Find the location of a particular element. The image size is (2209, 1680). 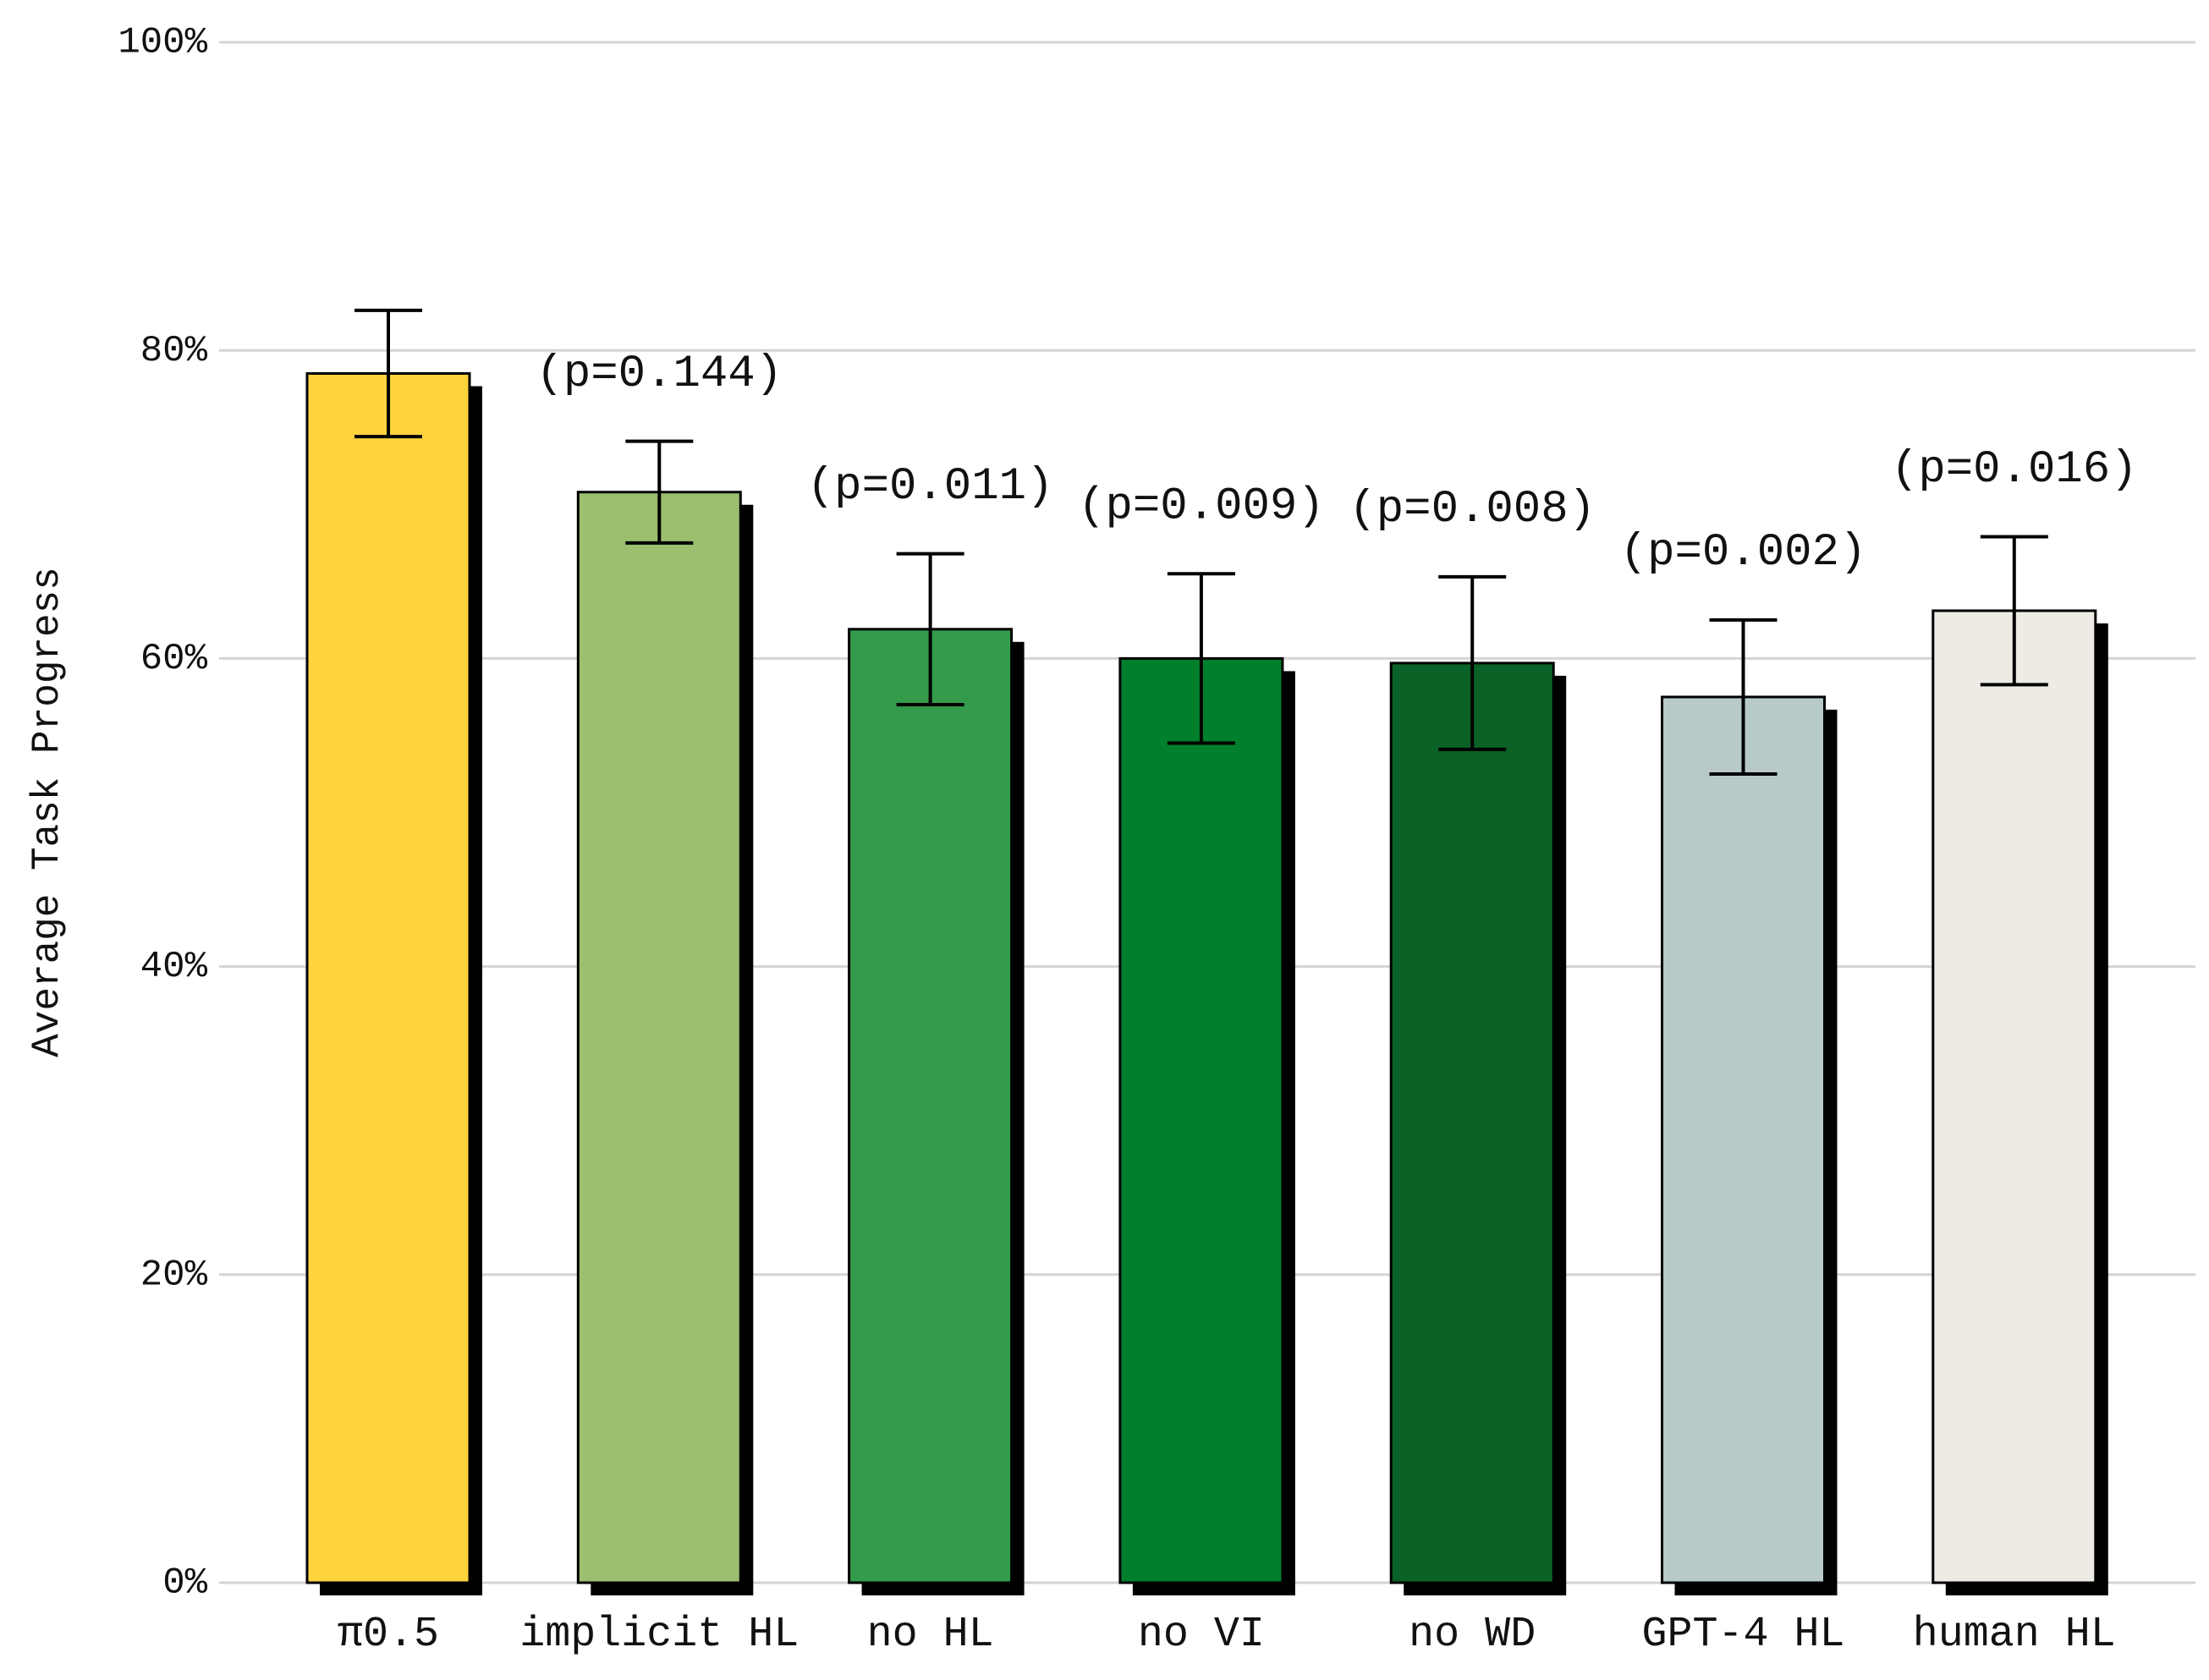

p-value-label: (p=0.008) is located at coordinates (1472, 509).